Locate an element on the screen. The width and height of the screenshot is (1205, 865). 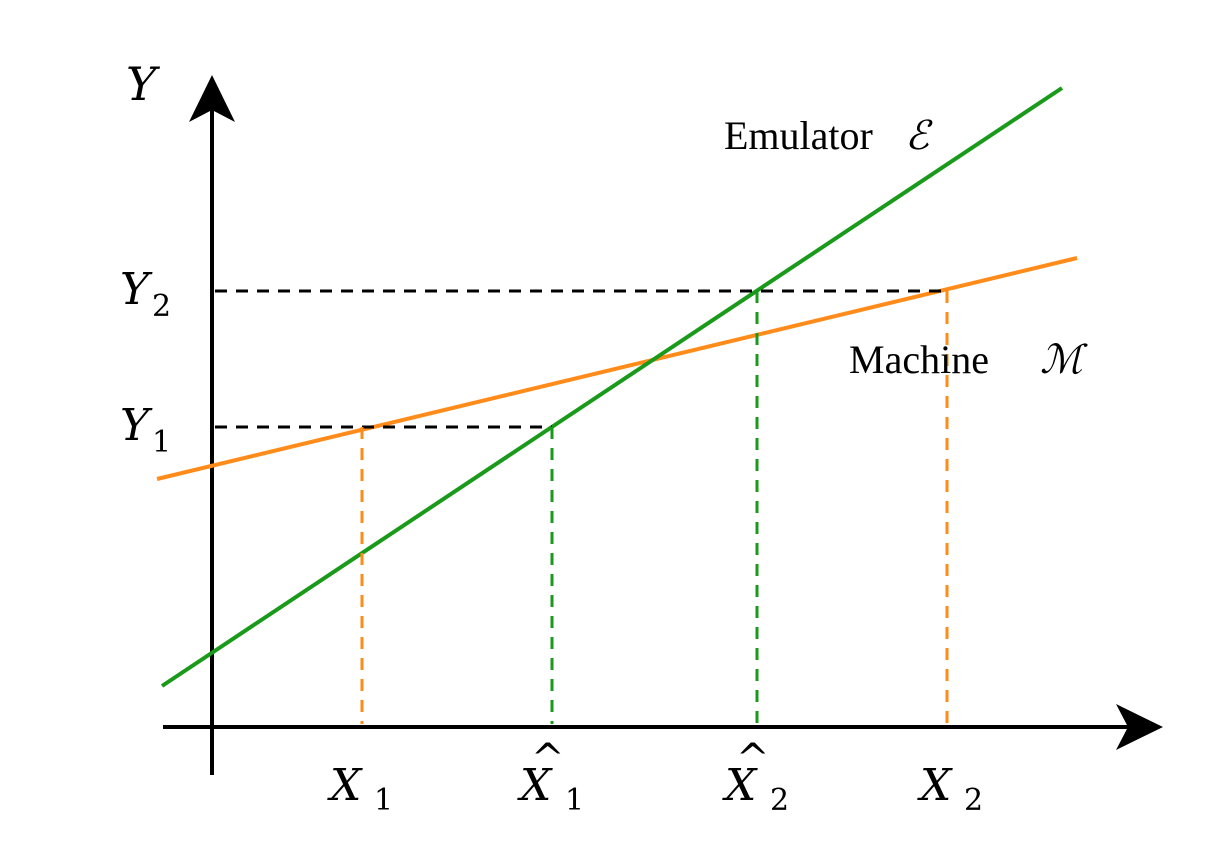
emulator-label: Emulator ℰ is located at coordinates (828, 136).